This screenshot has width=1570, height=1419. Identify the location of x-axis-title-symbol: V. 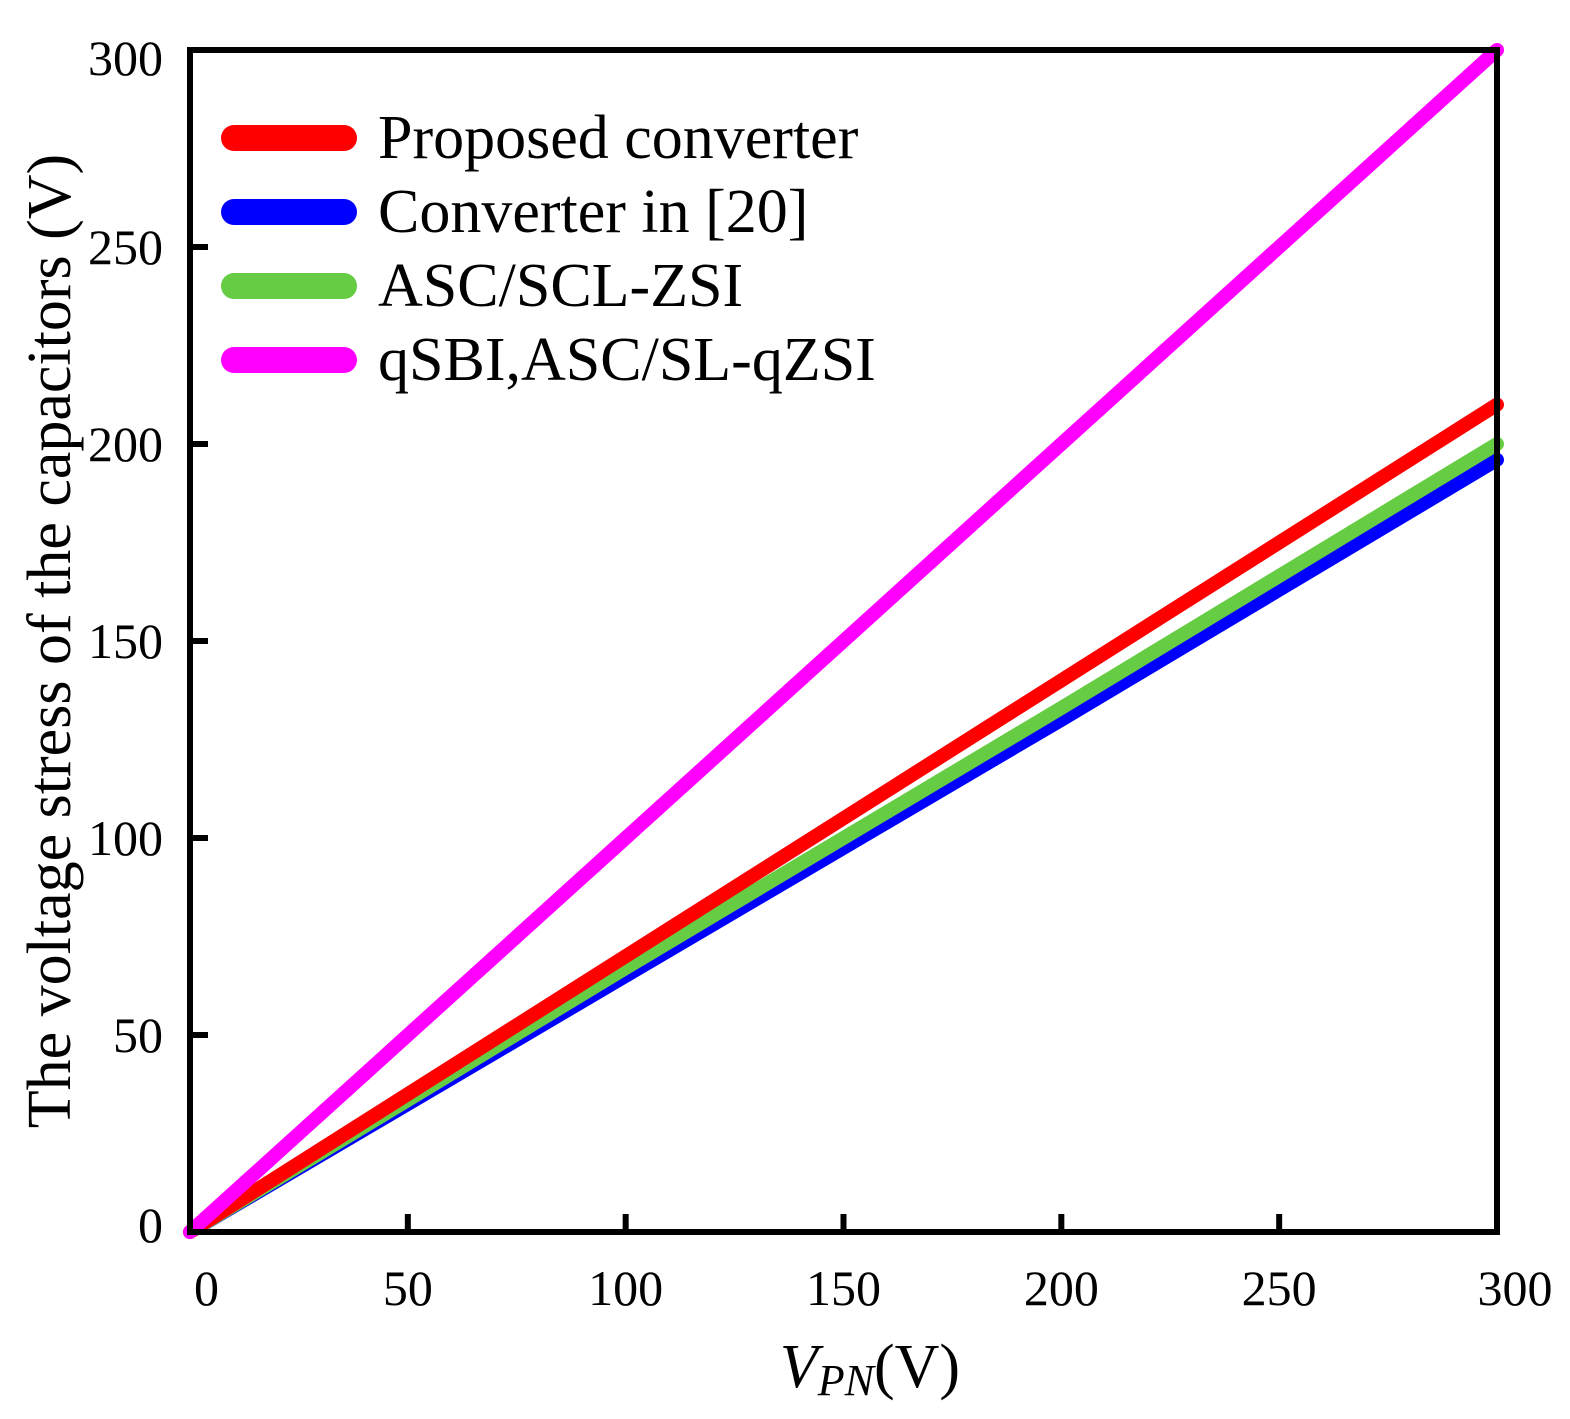
(802, 1367).